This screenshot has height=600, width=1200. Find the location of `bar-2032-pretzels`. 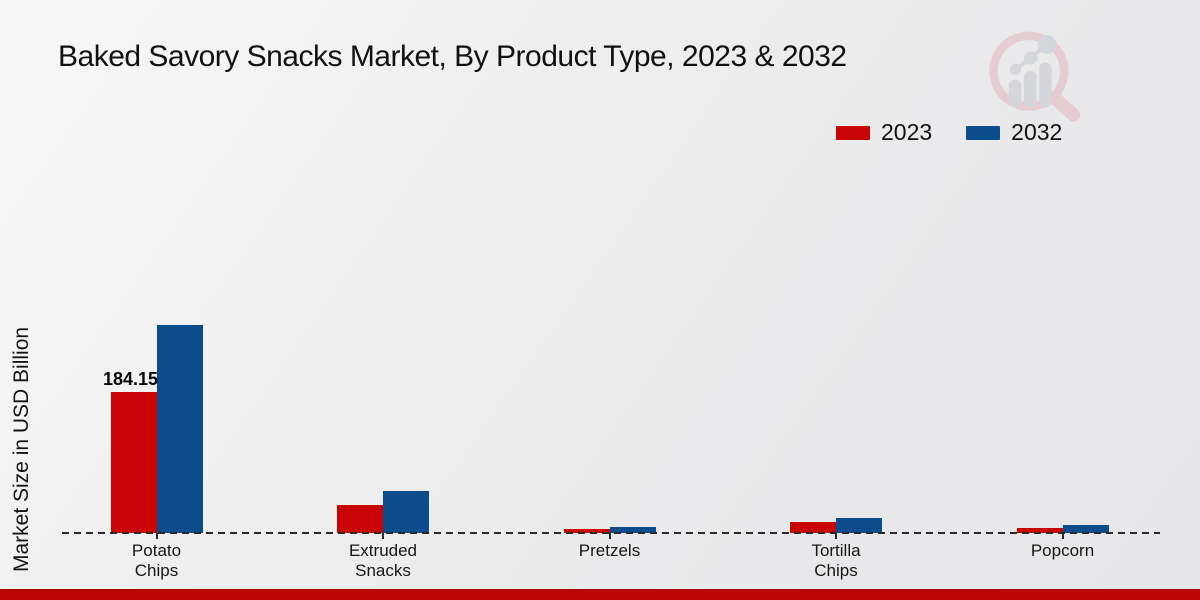

bar-2032-pretzels is located at coordinates (632, 530).